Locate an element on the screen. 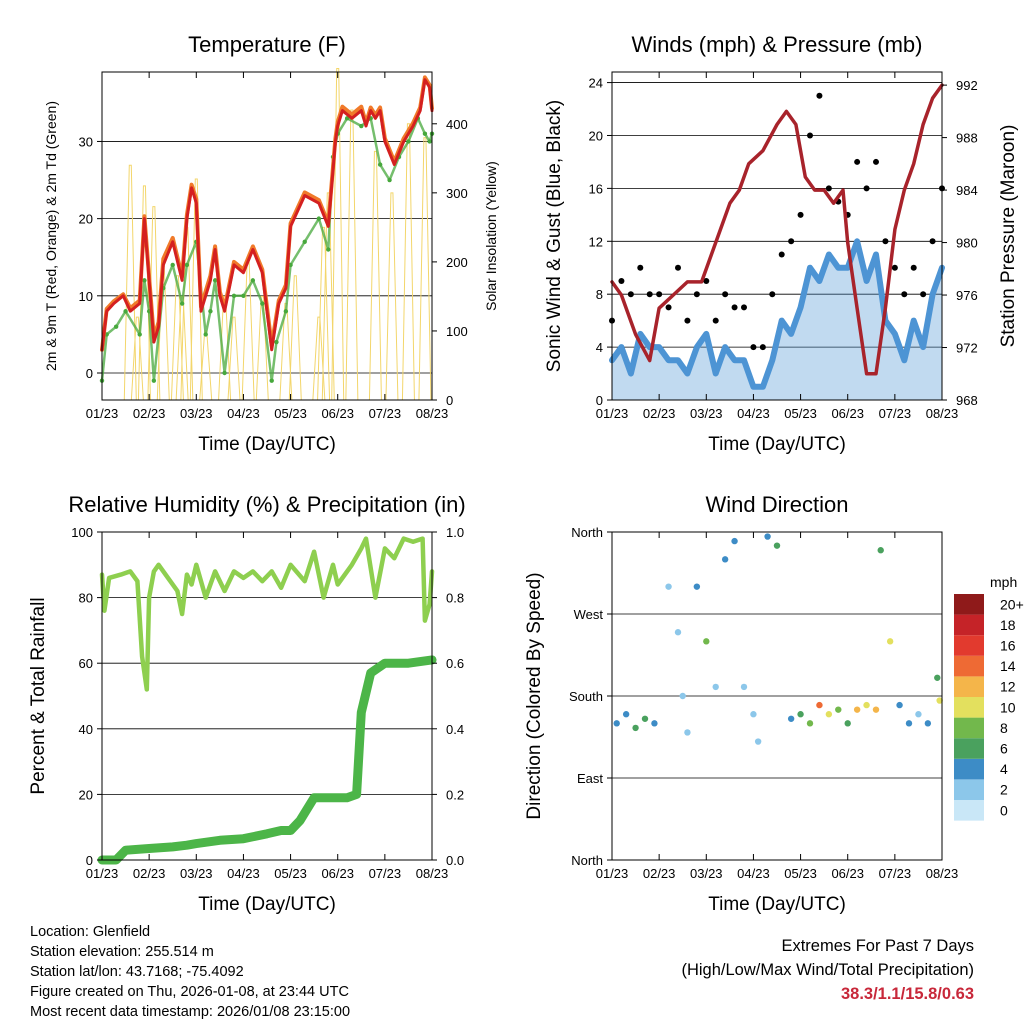  y-tick-label: 24 is located at coordinates (596, 83).